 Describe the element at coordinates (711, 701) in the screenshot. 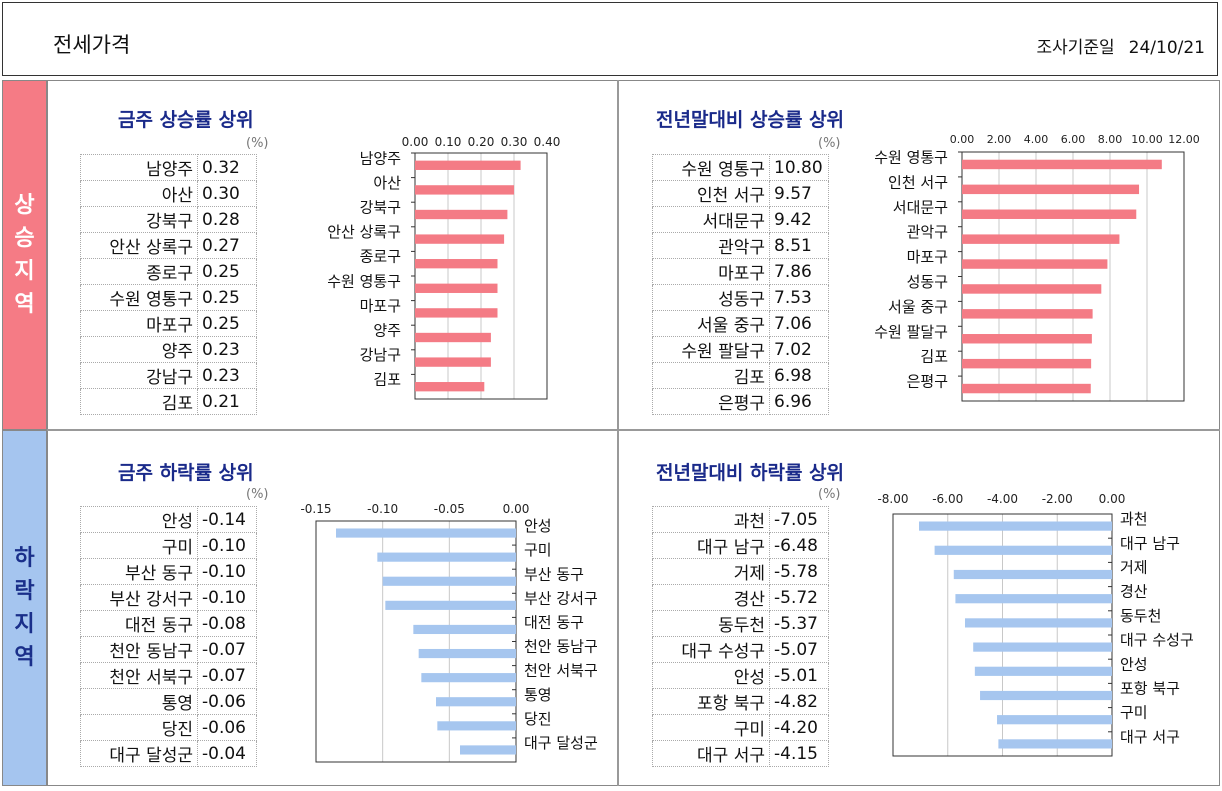

I see `region-name: 포항 북구` at that location.